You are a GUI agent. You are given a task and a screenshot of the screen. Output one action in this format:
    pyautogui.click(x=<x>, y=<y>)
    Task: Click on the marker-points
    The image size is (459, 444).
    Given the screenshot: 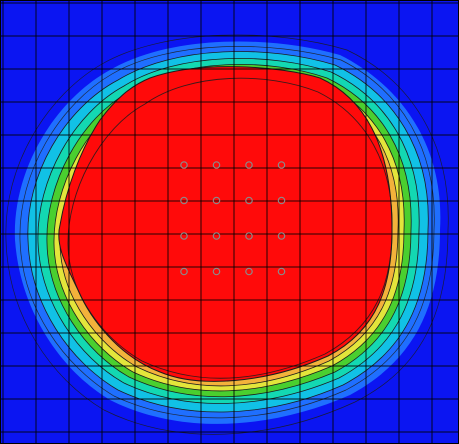 What is the action you would take?
    pyautogui.click(x=233, y=218)
    